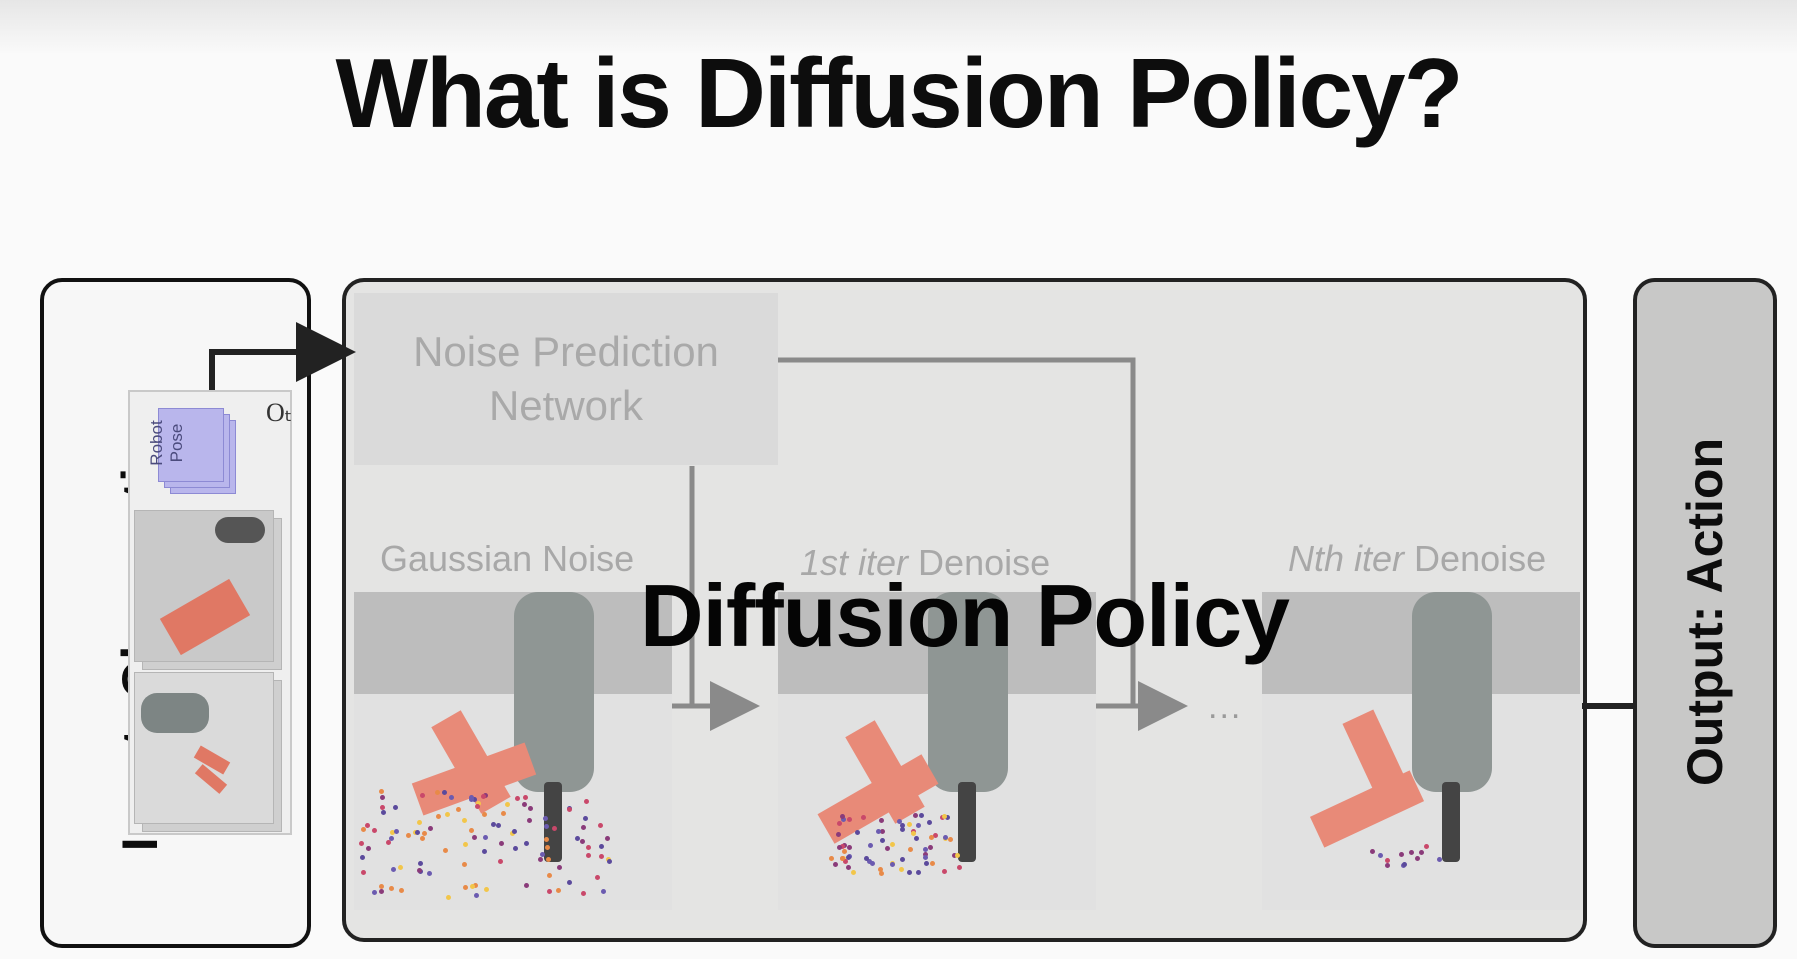  I want to click on stage-label-1st-denoise-prefix: 1st iter, so click(854, 562).